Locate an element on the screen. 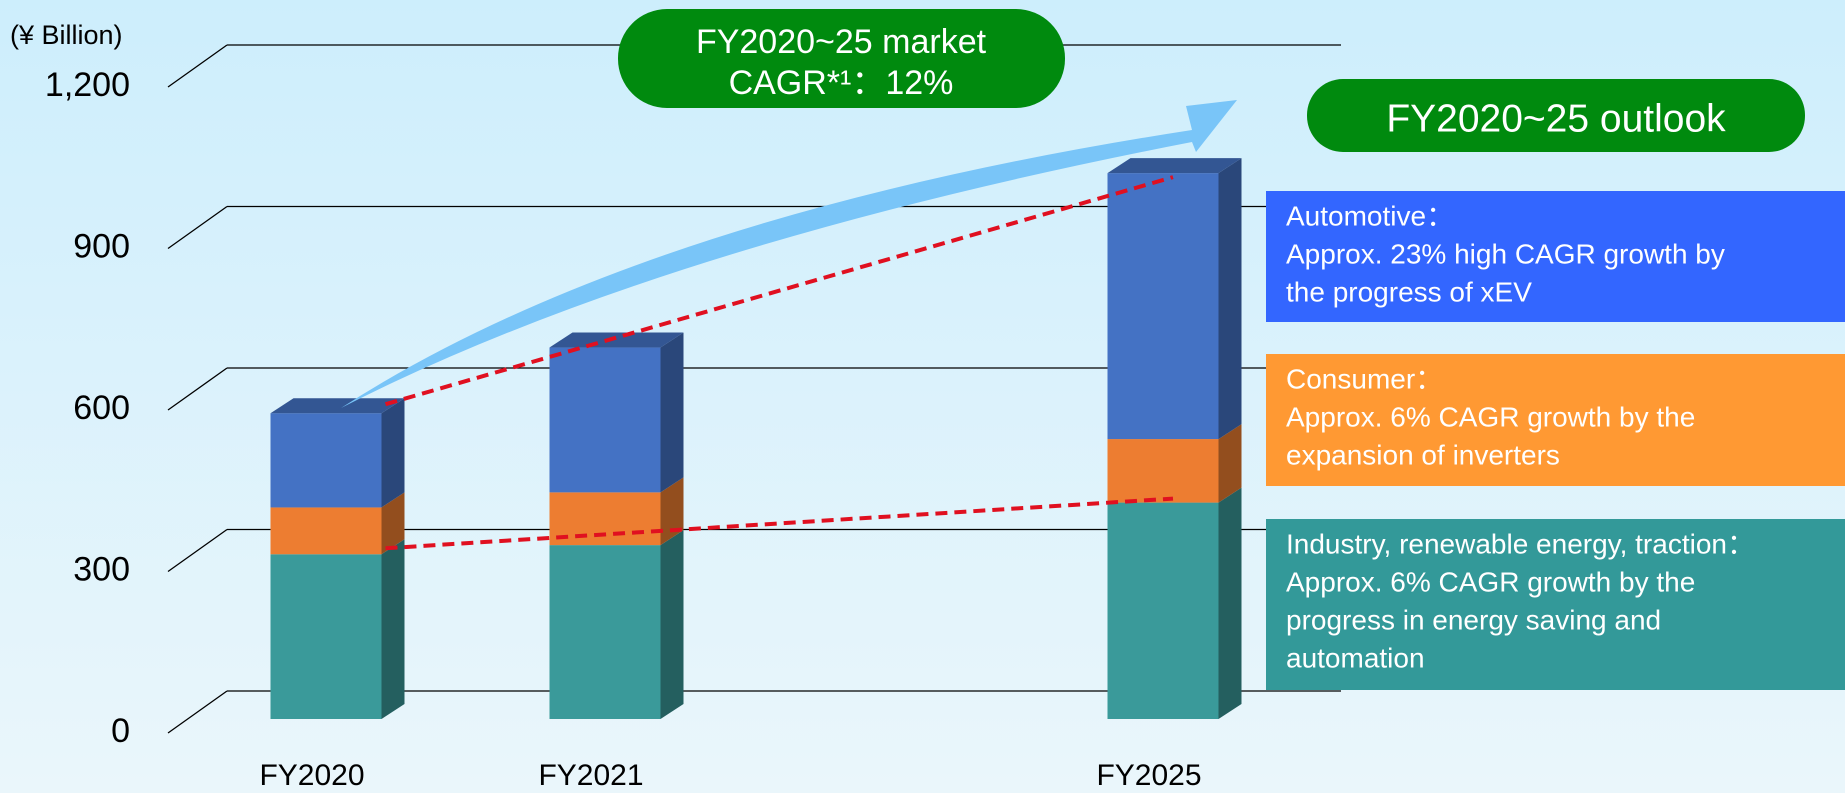 This screenshot has height=793, width=1845. y-tick-label: 0 is located at coordinates (120, 731).